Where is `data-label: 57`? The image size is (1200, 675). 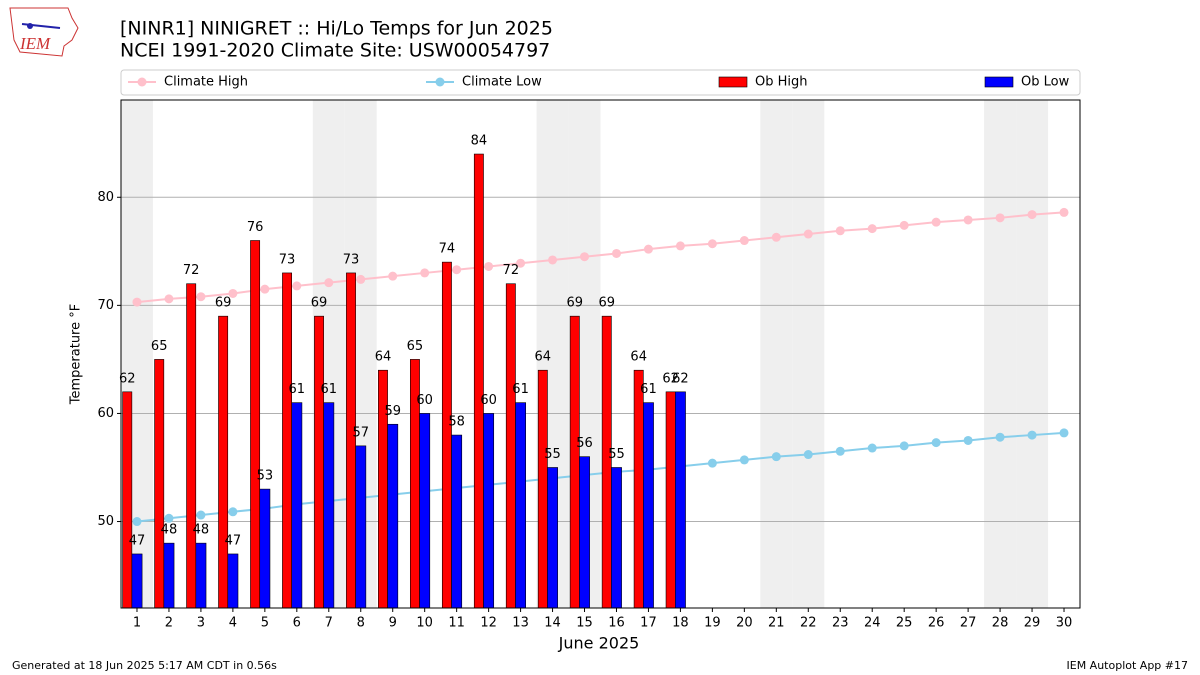
data-label: 57 is located at coordinates (360, 432).